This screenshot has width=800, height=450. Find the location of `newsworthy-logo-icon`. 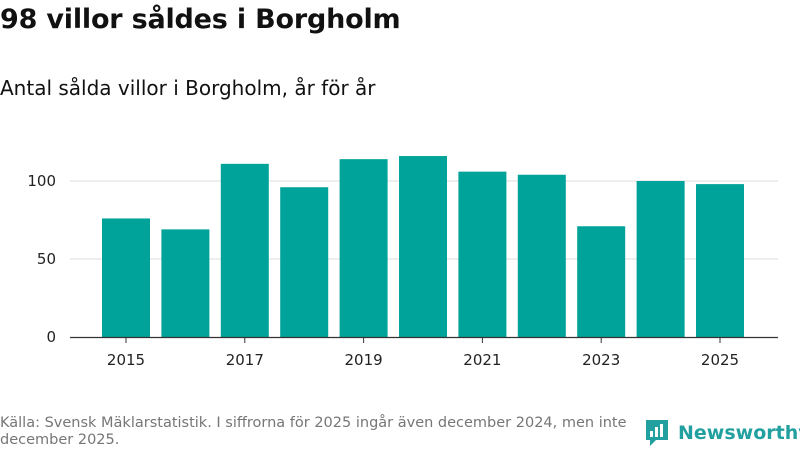

newsworthy-logo-icon is located at coordinates (657, 433).